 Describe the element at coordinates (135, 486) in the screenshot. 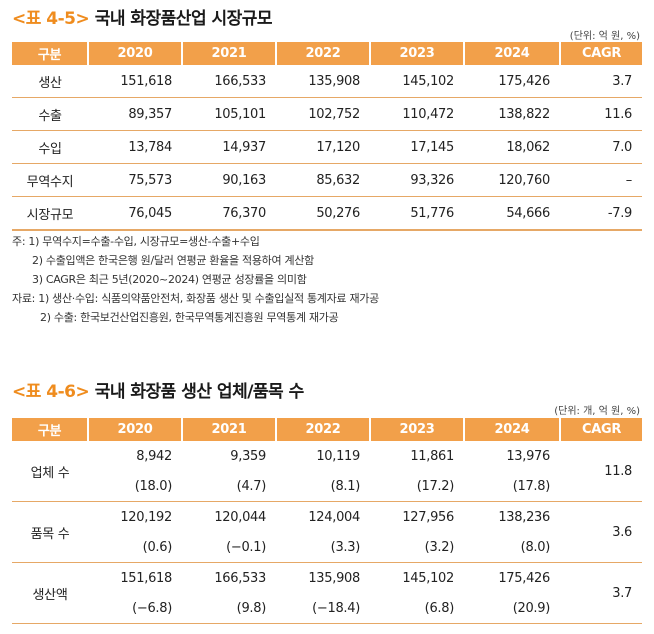

I see `growth-cell: (18.0)` at that location.